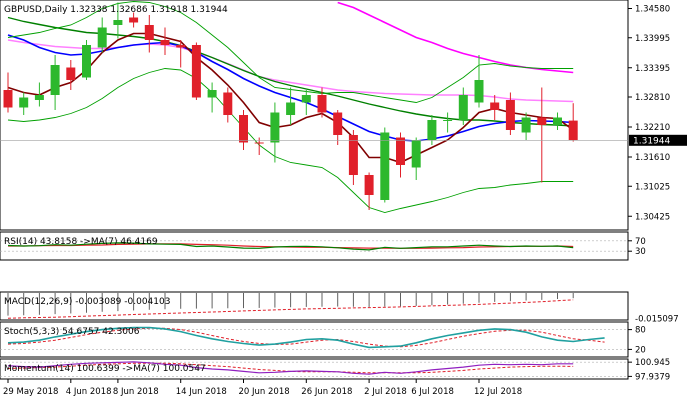  Describe the element at coordinates (432, 392) in the screenshot. I see `date-tick-label: 6 Jul 2018` at that location.